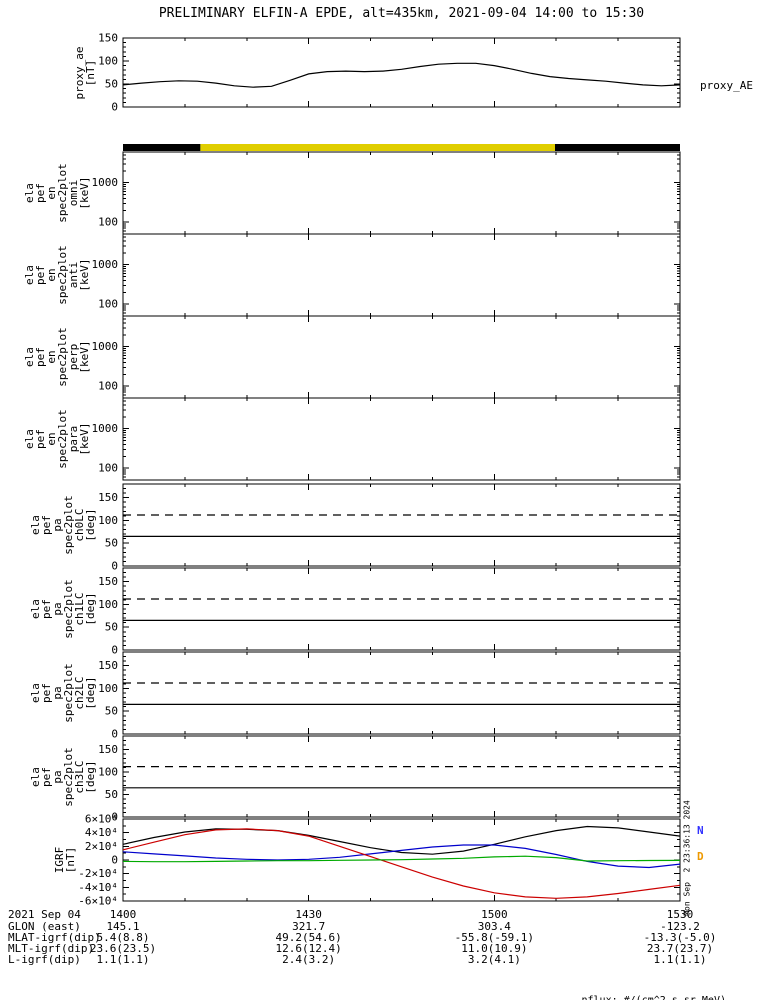  What do you see at coordinates (98, 887) in the screenshot?
I see `axis-tick-label: -4×10⁴` at bounding box center [98, 887].